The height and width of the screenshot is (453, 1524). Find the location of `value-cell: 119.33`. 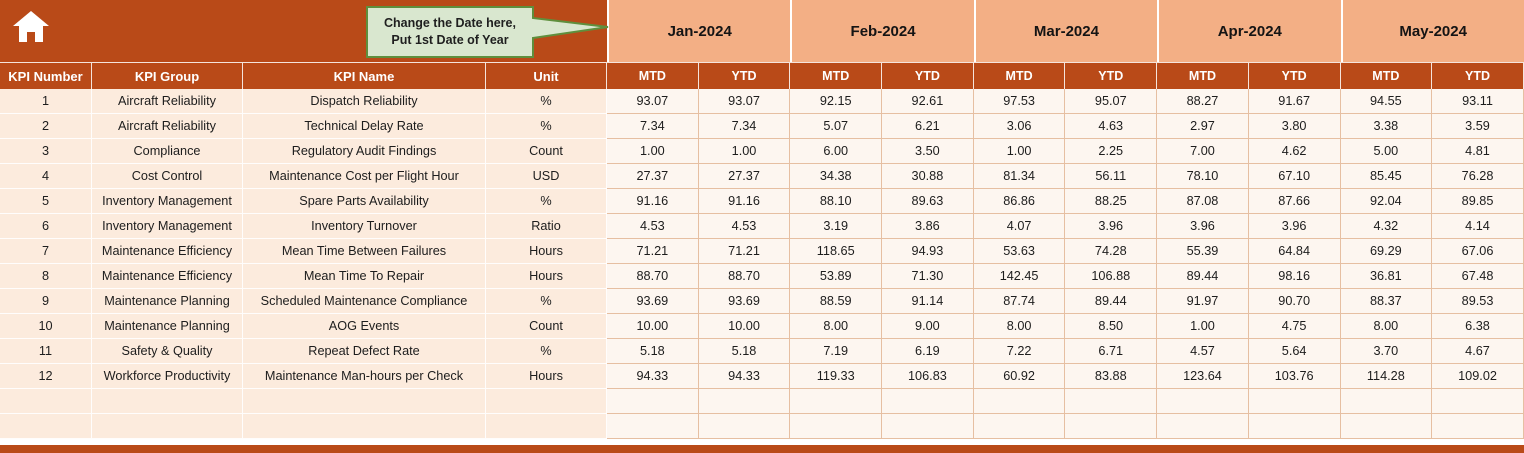

value-cell: 119.33 is located at coordinates (836, 376).